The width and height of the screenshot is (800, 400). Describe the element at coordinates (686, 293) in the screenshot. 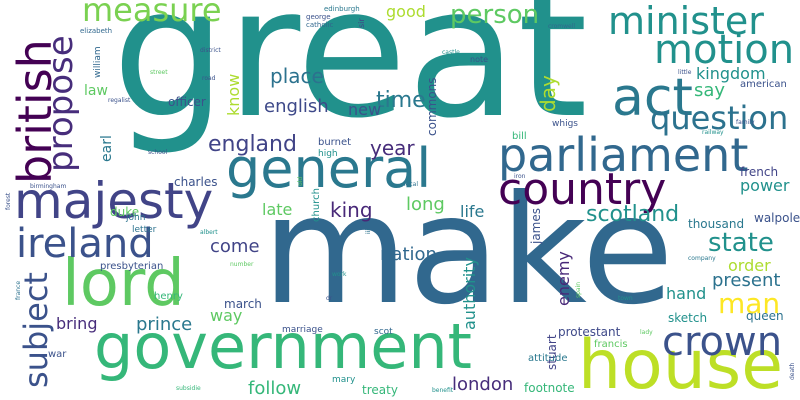

I see `cloud-word: hand` at that location.